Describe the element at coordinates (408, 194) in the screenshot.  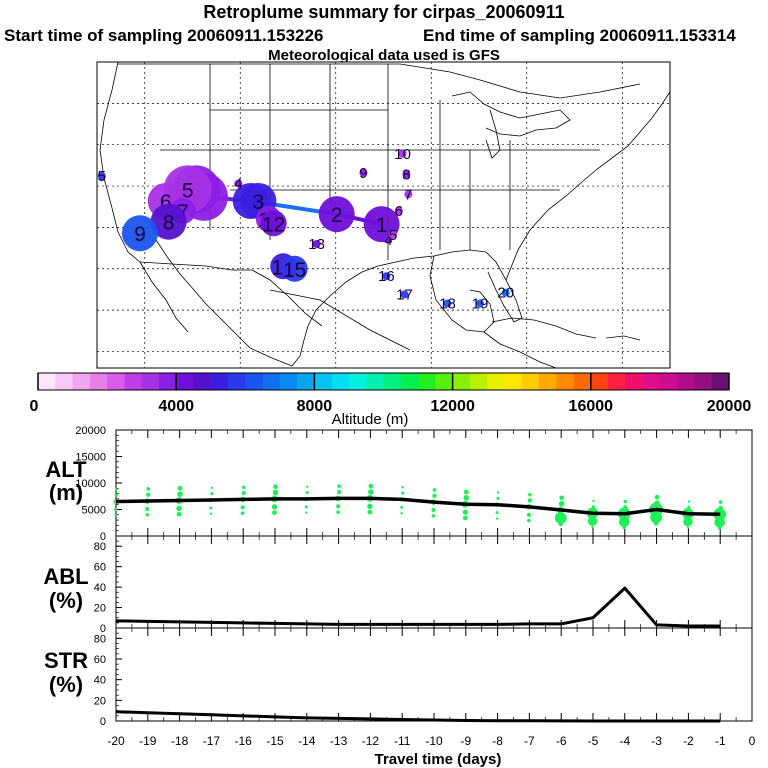
I see `plume-point-label: 7` at that location.